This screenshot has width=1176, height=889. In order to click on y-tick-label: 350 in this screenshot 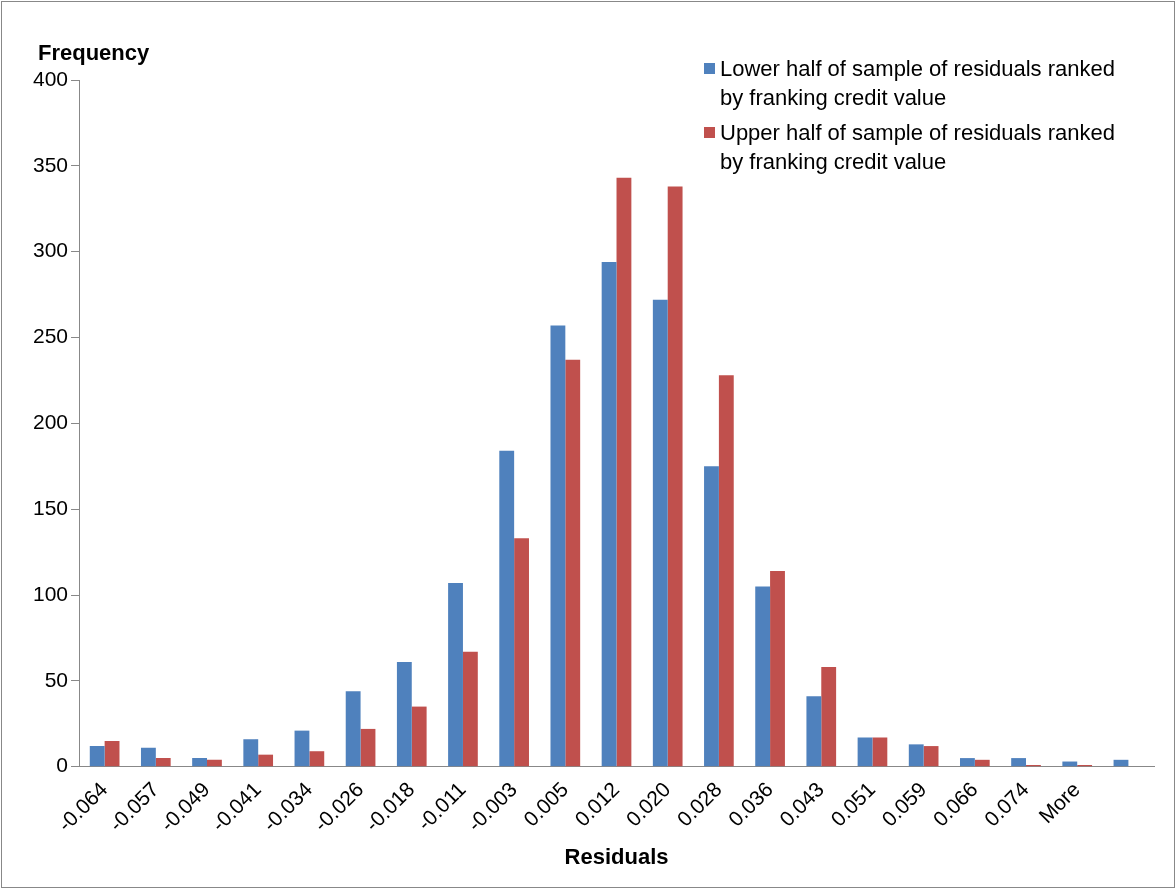, I will do `click(50, 164)`.